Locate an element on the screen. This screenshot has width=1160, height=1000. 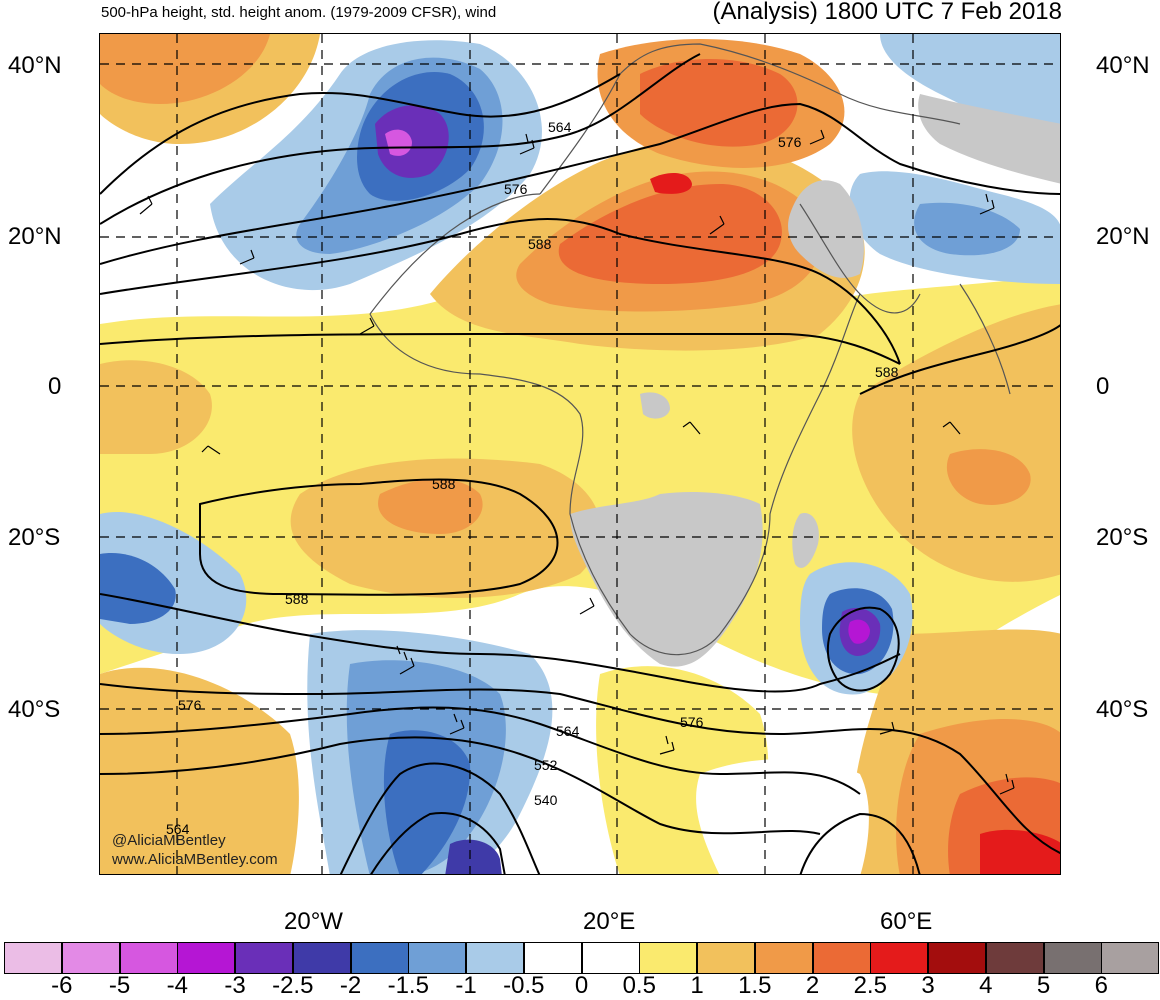
colorbar-tick-label: 1 is located at coordinates (697, 985).